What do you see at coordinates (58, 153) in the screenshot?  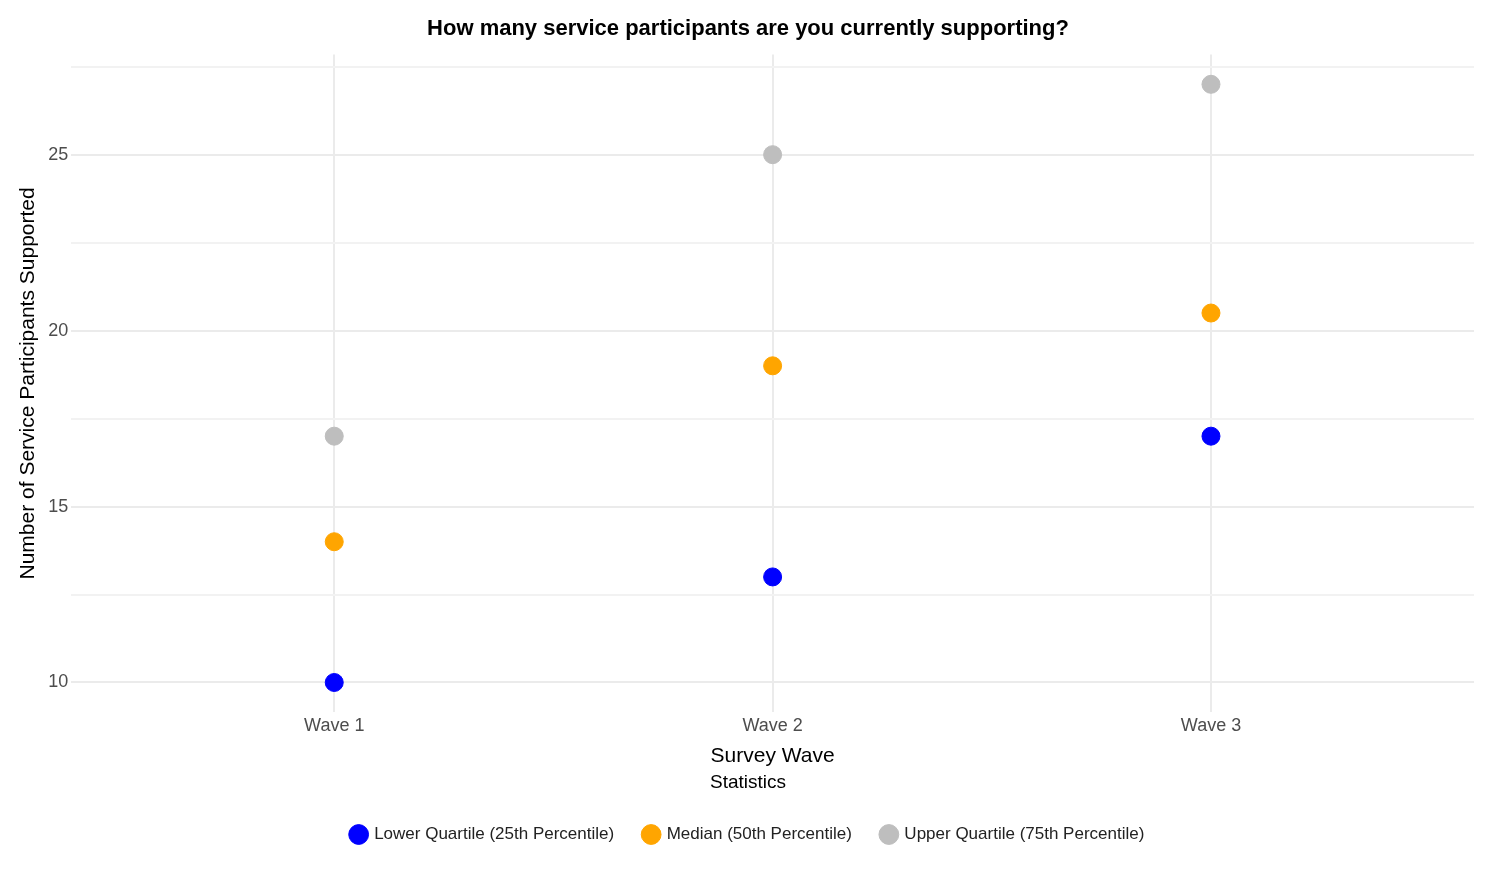 I see `y-tick-label: 25` at bounding box center [58, 153].